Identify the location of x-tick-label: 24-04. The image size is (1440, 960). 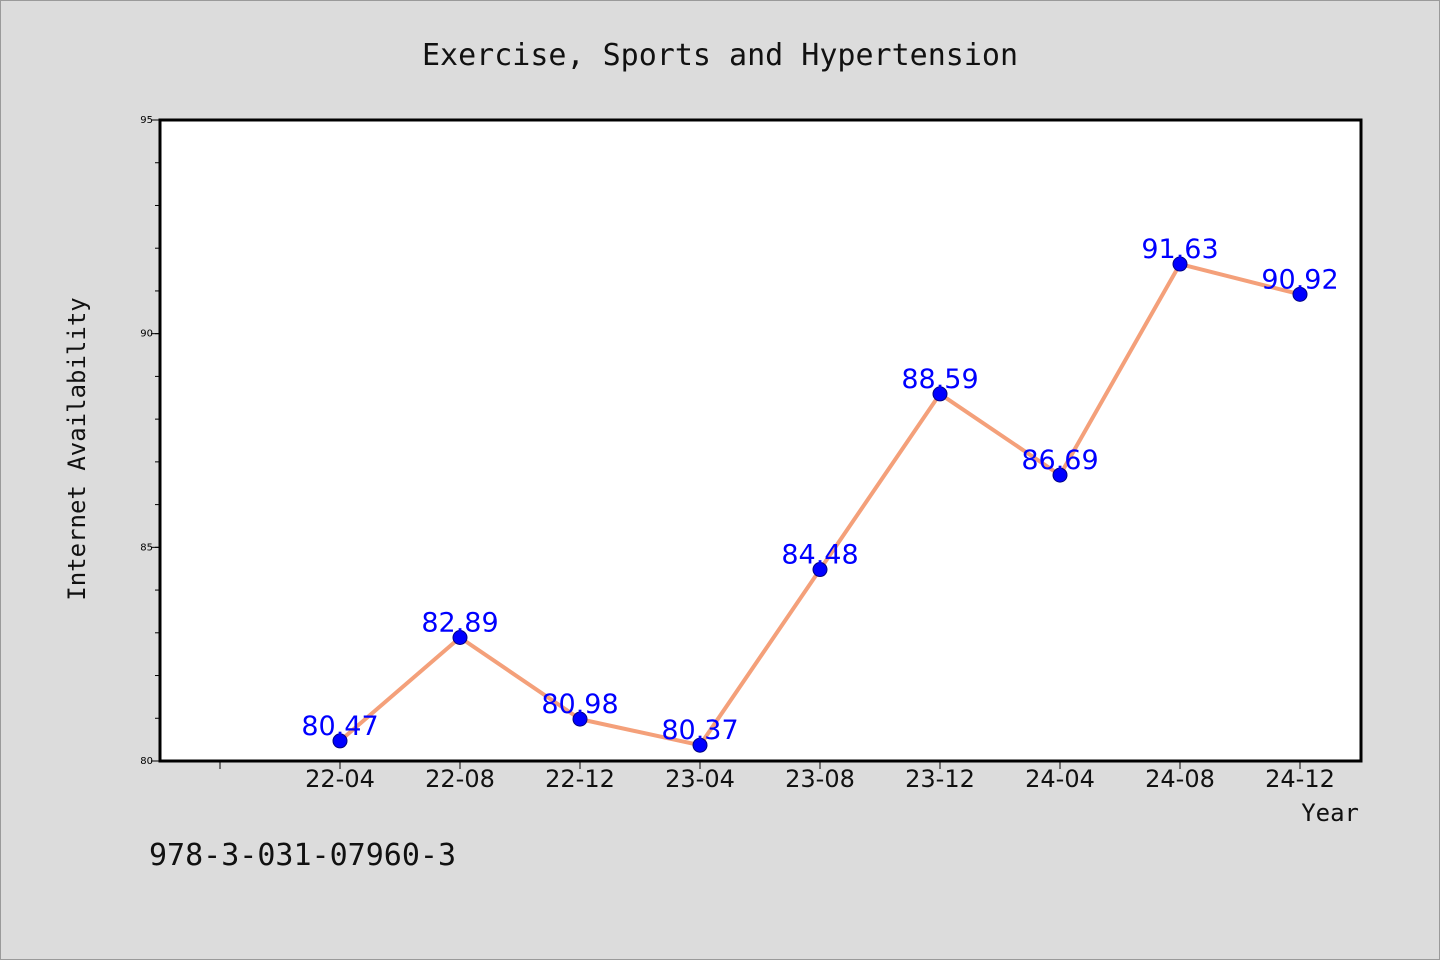
(1060, 779).